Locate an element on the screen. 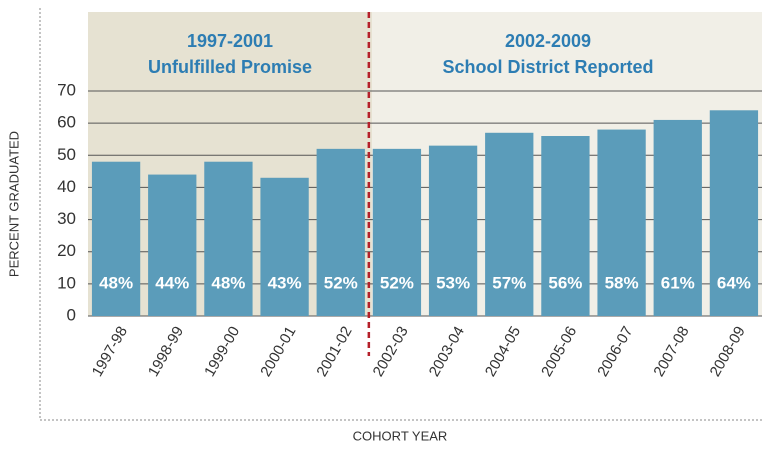 The height and width of the screenshot is (452, 762). x-tick-label: 2008-09 is located at coordinates (728, 351).